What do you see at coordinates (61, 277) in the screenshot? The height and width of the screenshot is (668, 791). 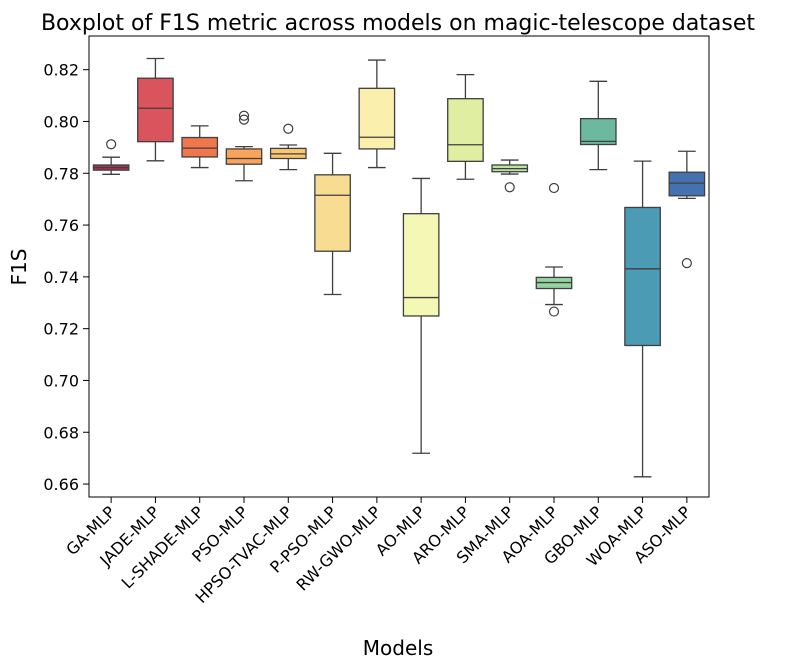 I see `y-tick-label: 0.74` at bounding box center [61, 277].